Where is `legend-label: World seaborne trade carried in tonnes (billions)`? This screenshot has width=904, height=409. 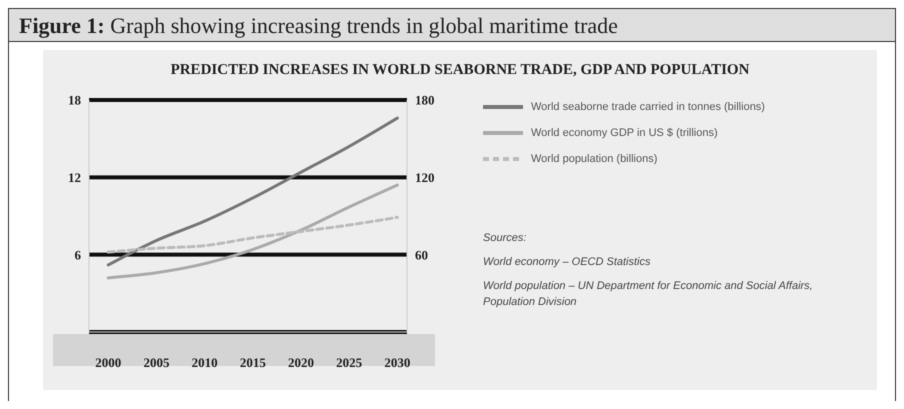
legend-label: World seaborne trade carried in tonnes (billions) is located at coordinates (648, 107).